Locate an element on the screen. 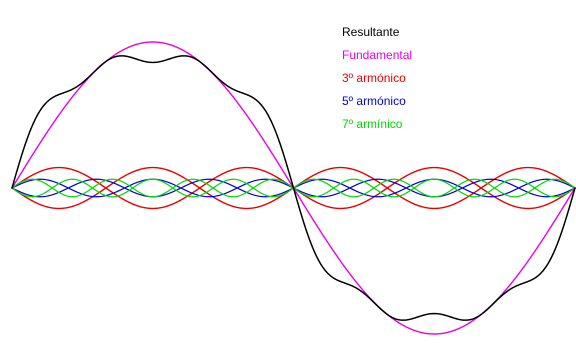 The width and height of the screenshot is (576, 358). legend-resultante: Resultante is located at coordinates (371, 32).